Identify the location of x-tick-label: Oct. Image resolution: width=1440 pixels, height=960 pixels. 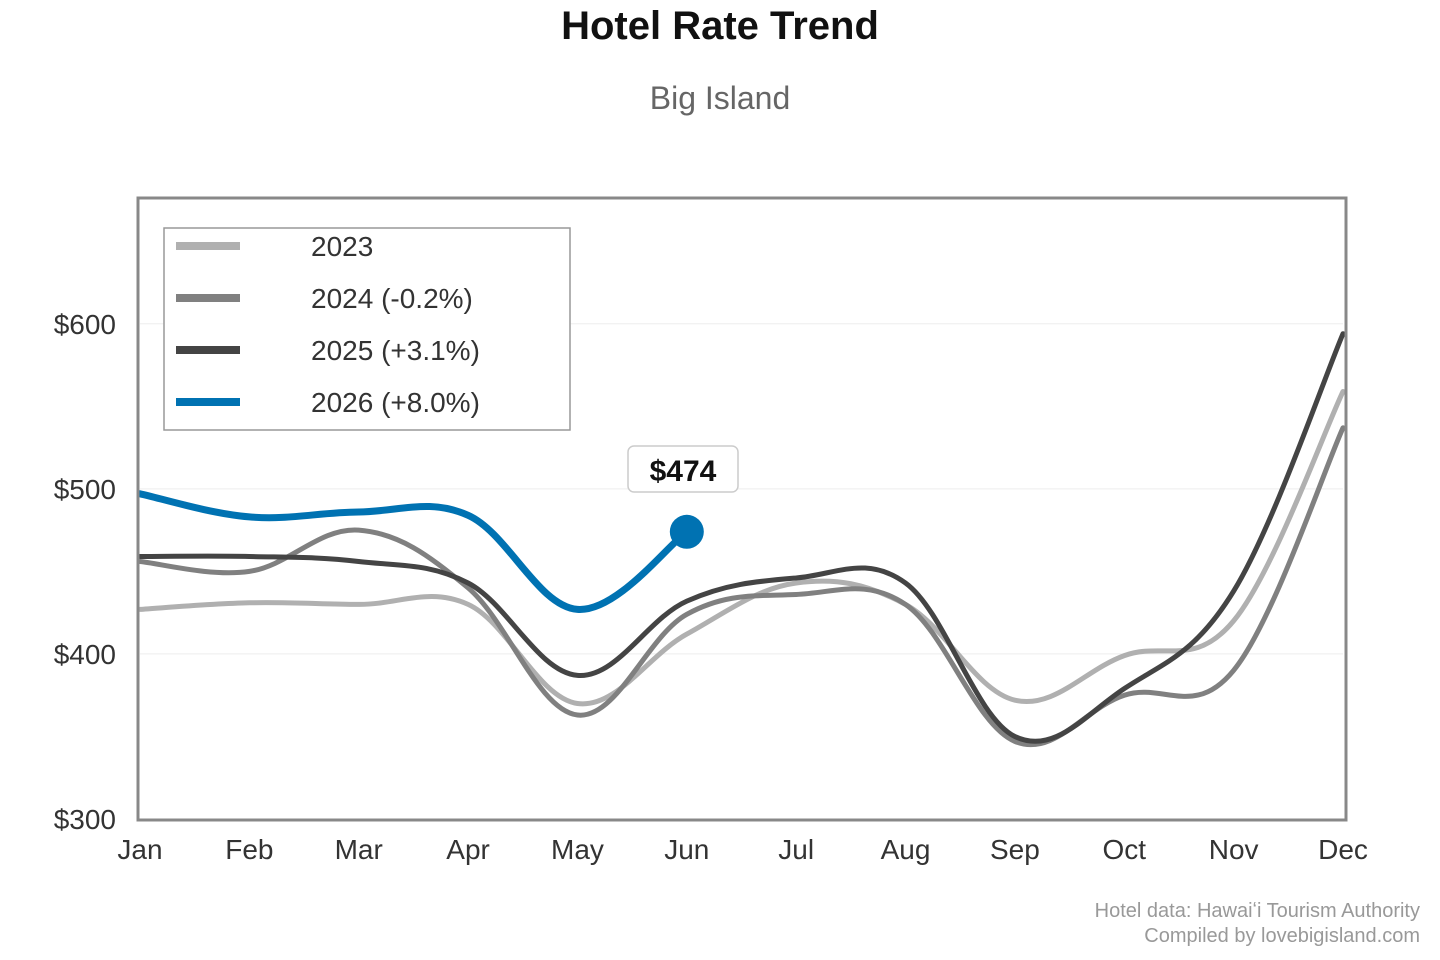
(1124, 849).